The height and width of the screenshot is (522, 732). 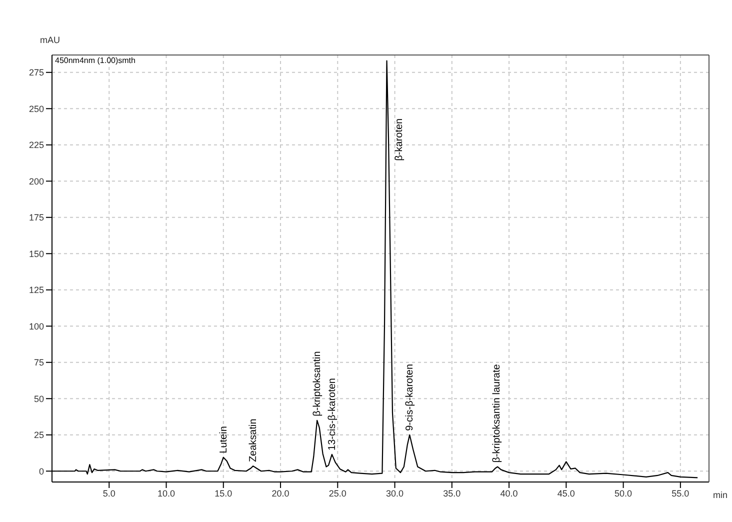 I want to click on x-tick-label: 5.0, so click(x=109, y=493).